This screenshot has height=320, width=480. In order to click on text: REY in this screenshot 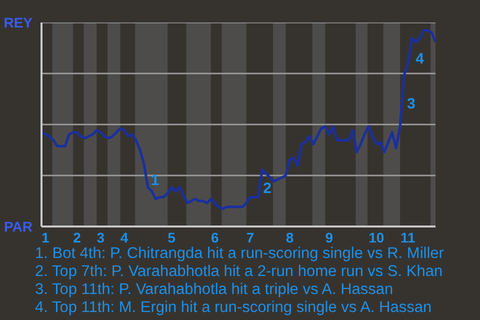, I will do `click(19, 22)`.